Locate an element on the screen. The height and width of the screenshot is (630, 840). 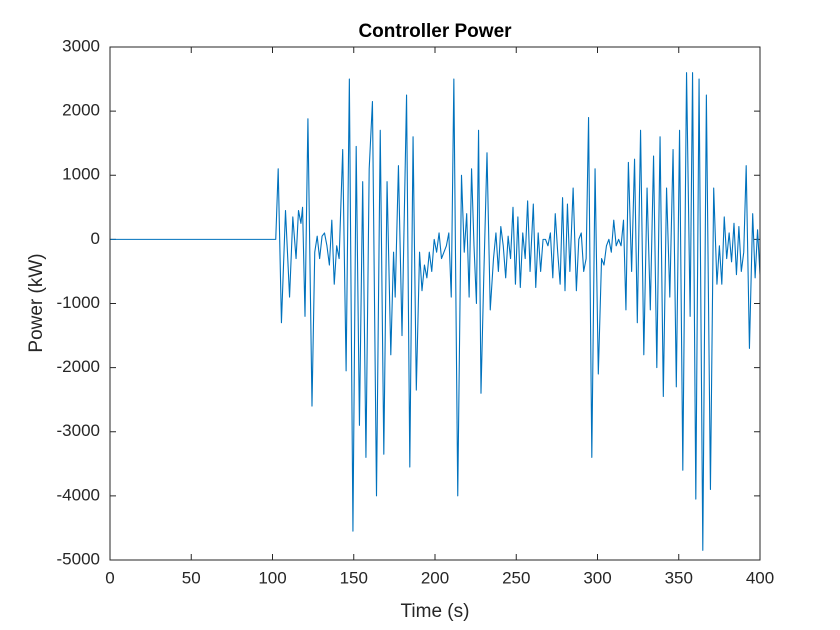
x-tick-label: 400 is located at coordinates (760, 577).